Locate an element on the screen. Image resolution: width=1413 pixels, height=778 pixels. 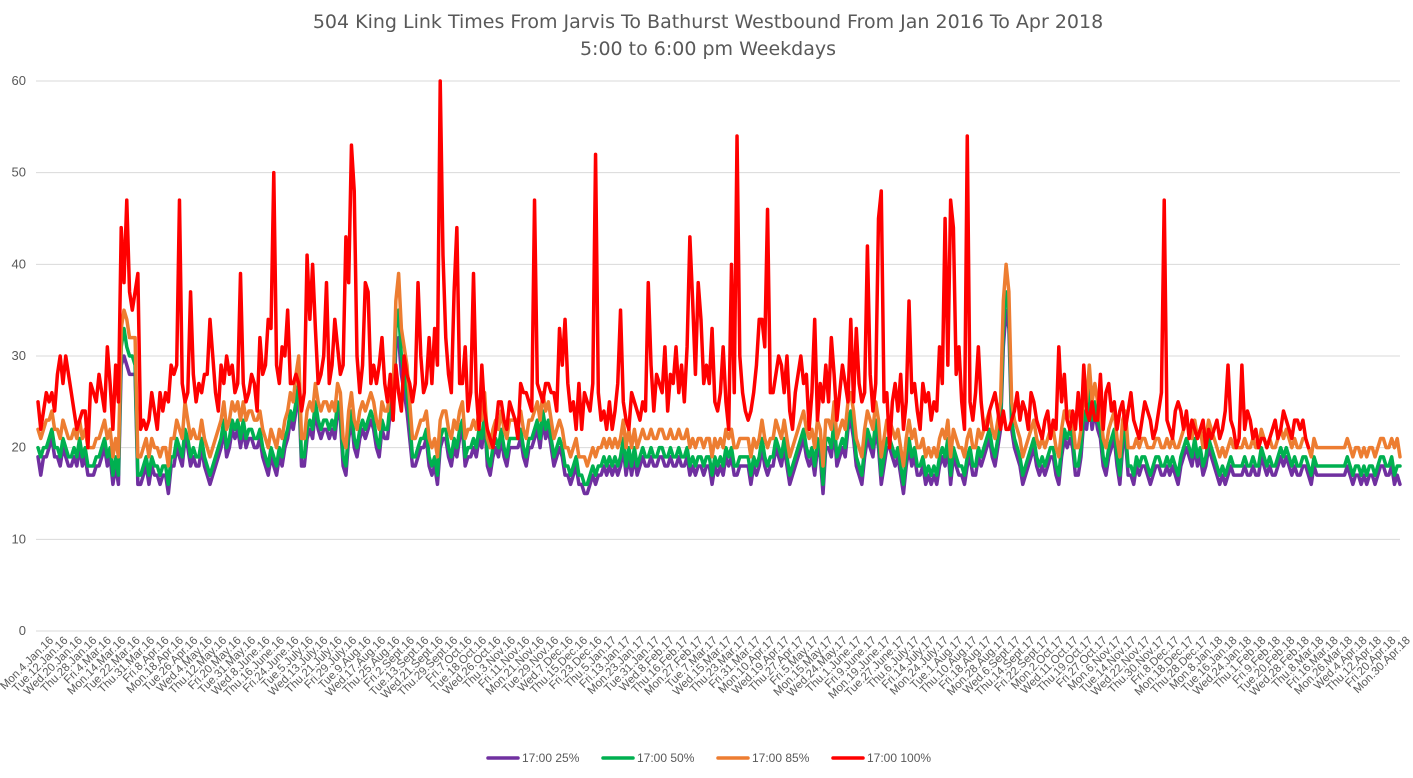
y-tick-label: 50 is located at coordinates (19, 172).